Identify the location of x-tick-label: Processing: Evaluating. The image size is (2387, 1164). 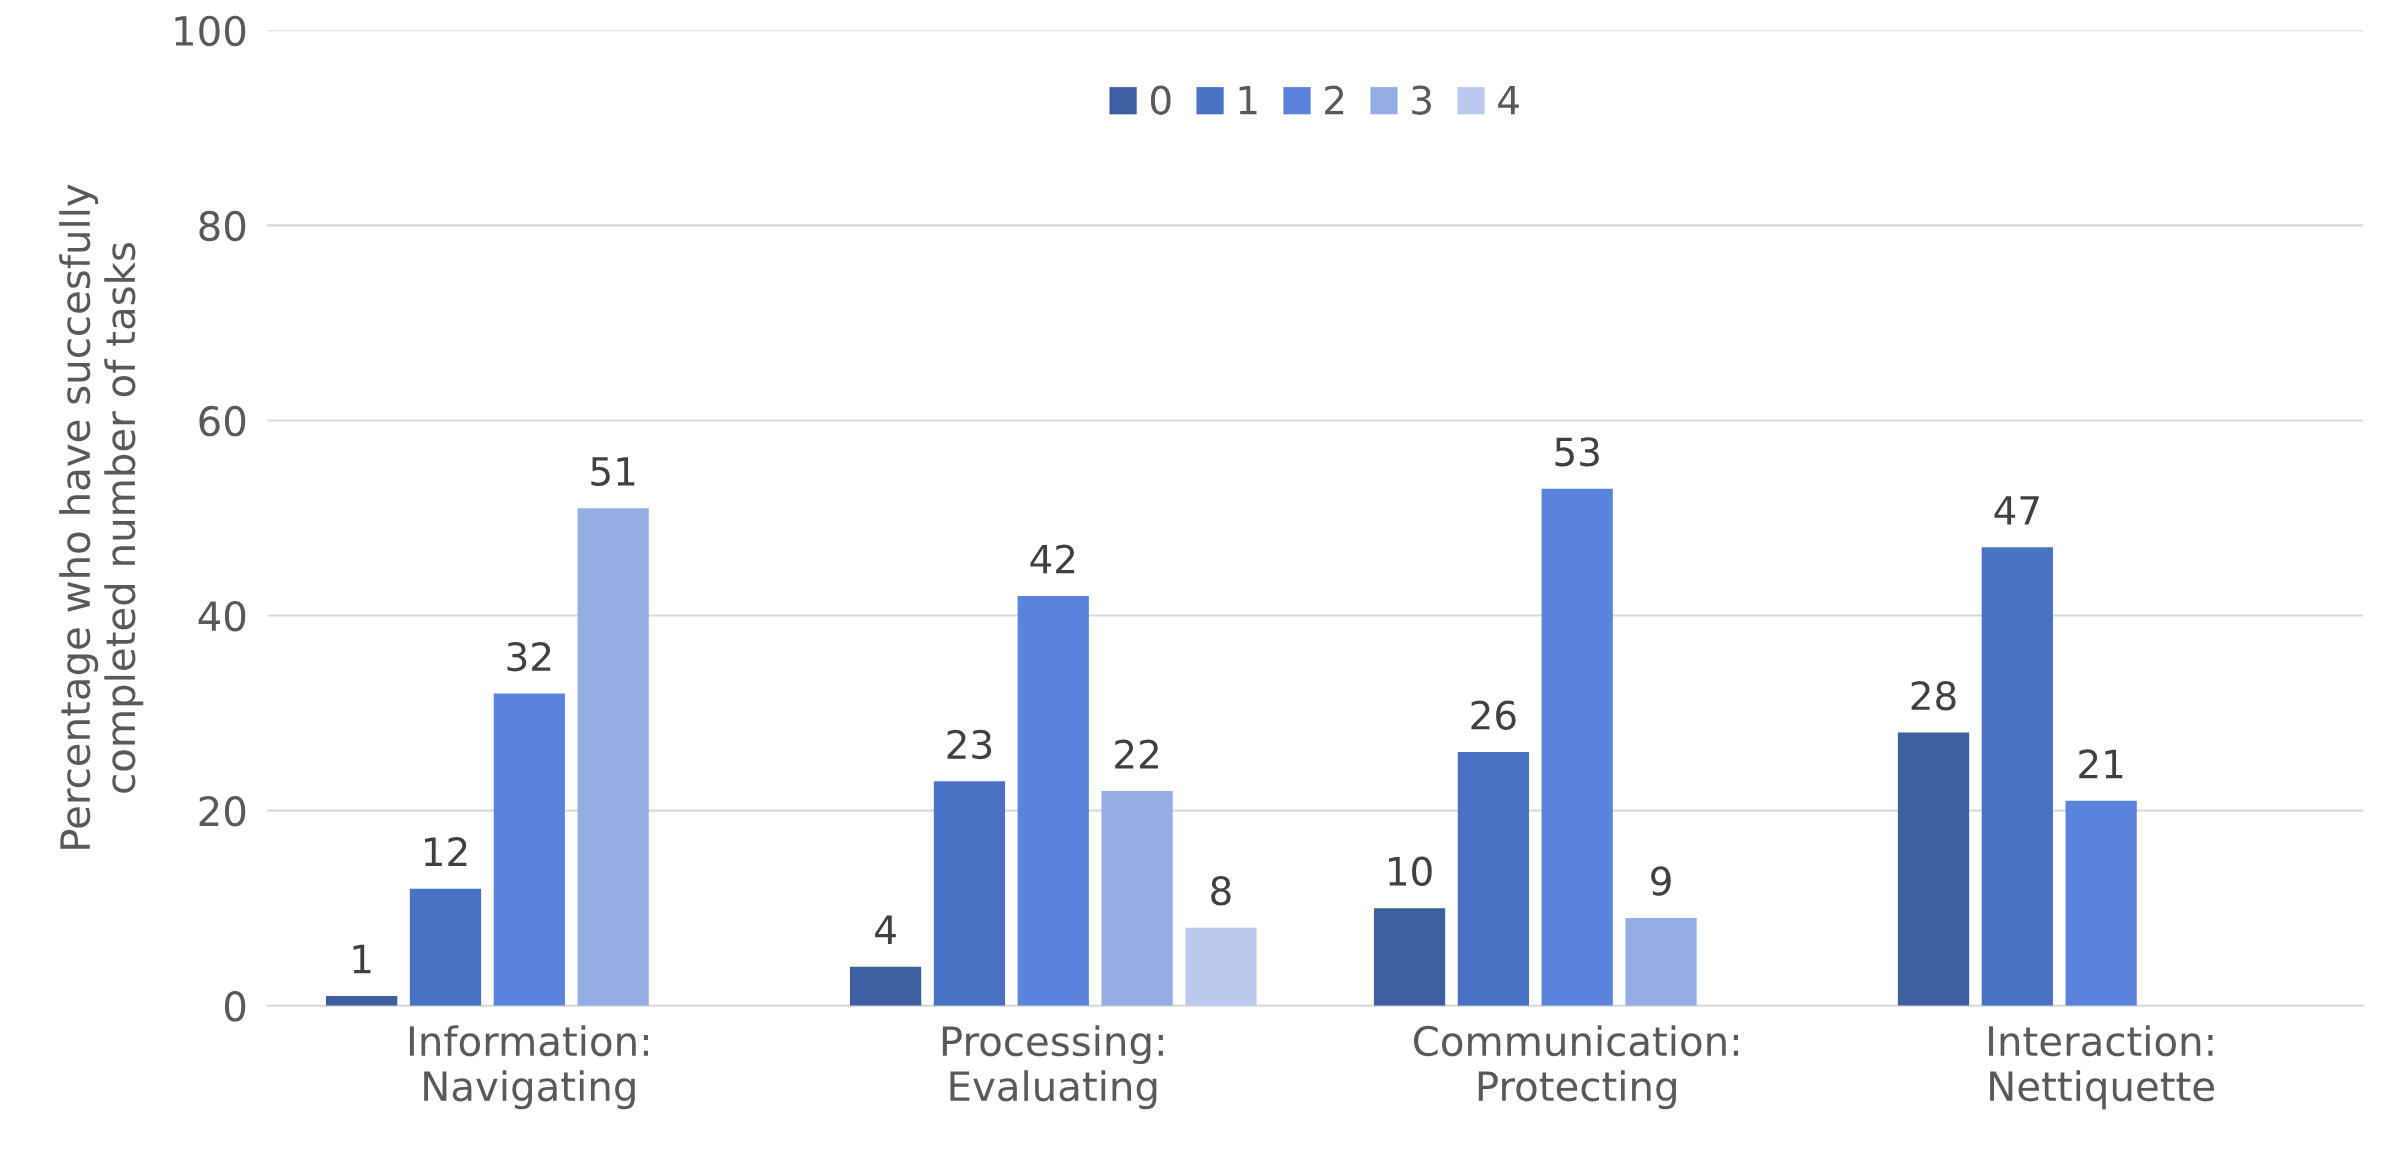
(1052, 1067).